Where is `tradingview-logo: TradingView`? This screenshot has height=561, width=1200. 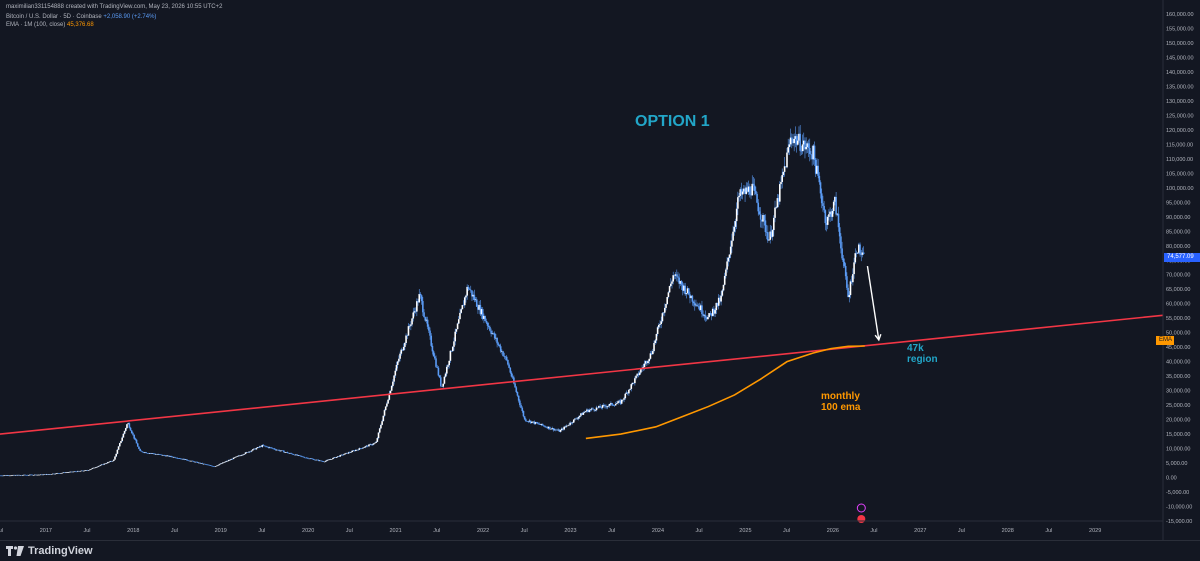
tradingview-logo: TradingView is located at coordinates (49, 551).